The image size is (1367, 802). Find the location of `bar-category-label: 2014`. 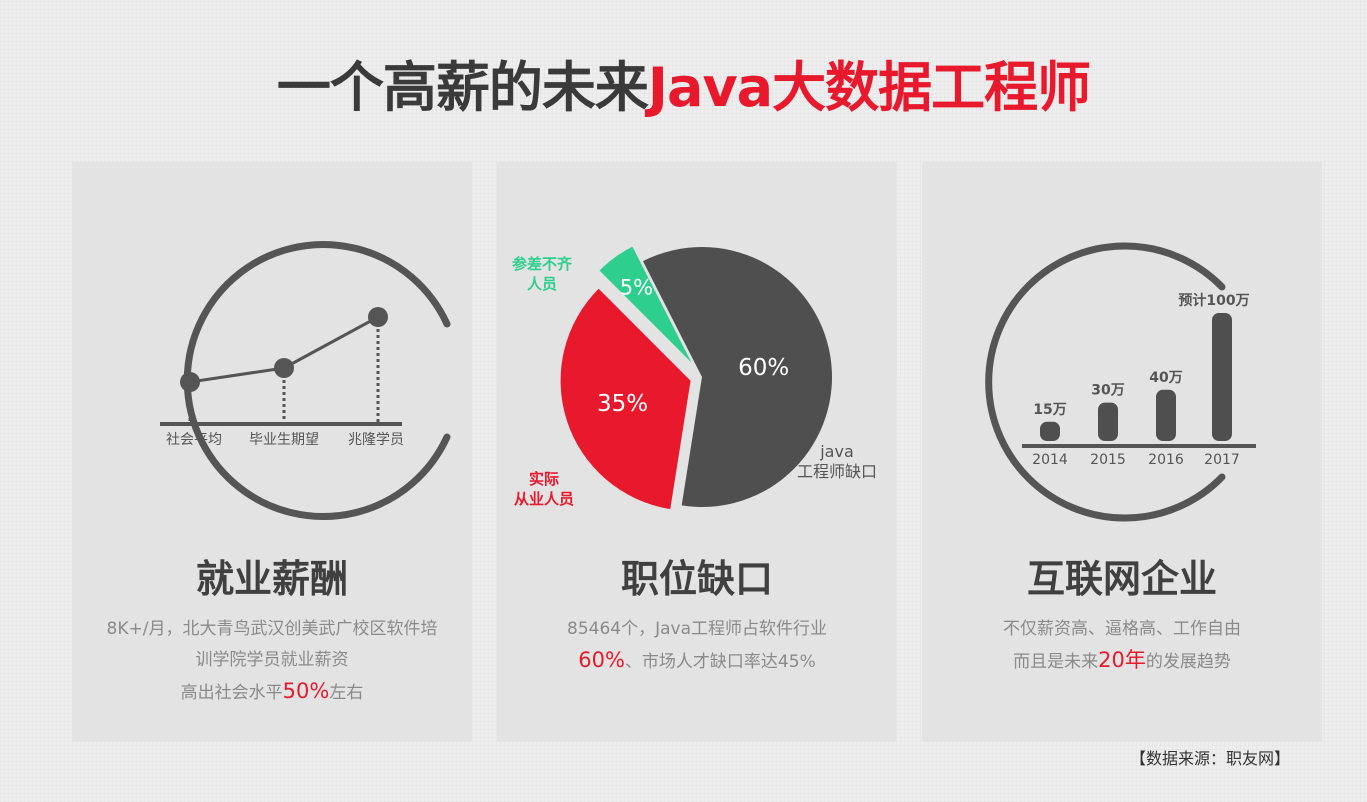

bar-category-label: 2014 is located at coordinates (1050, 460).